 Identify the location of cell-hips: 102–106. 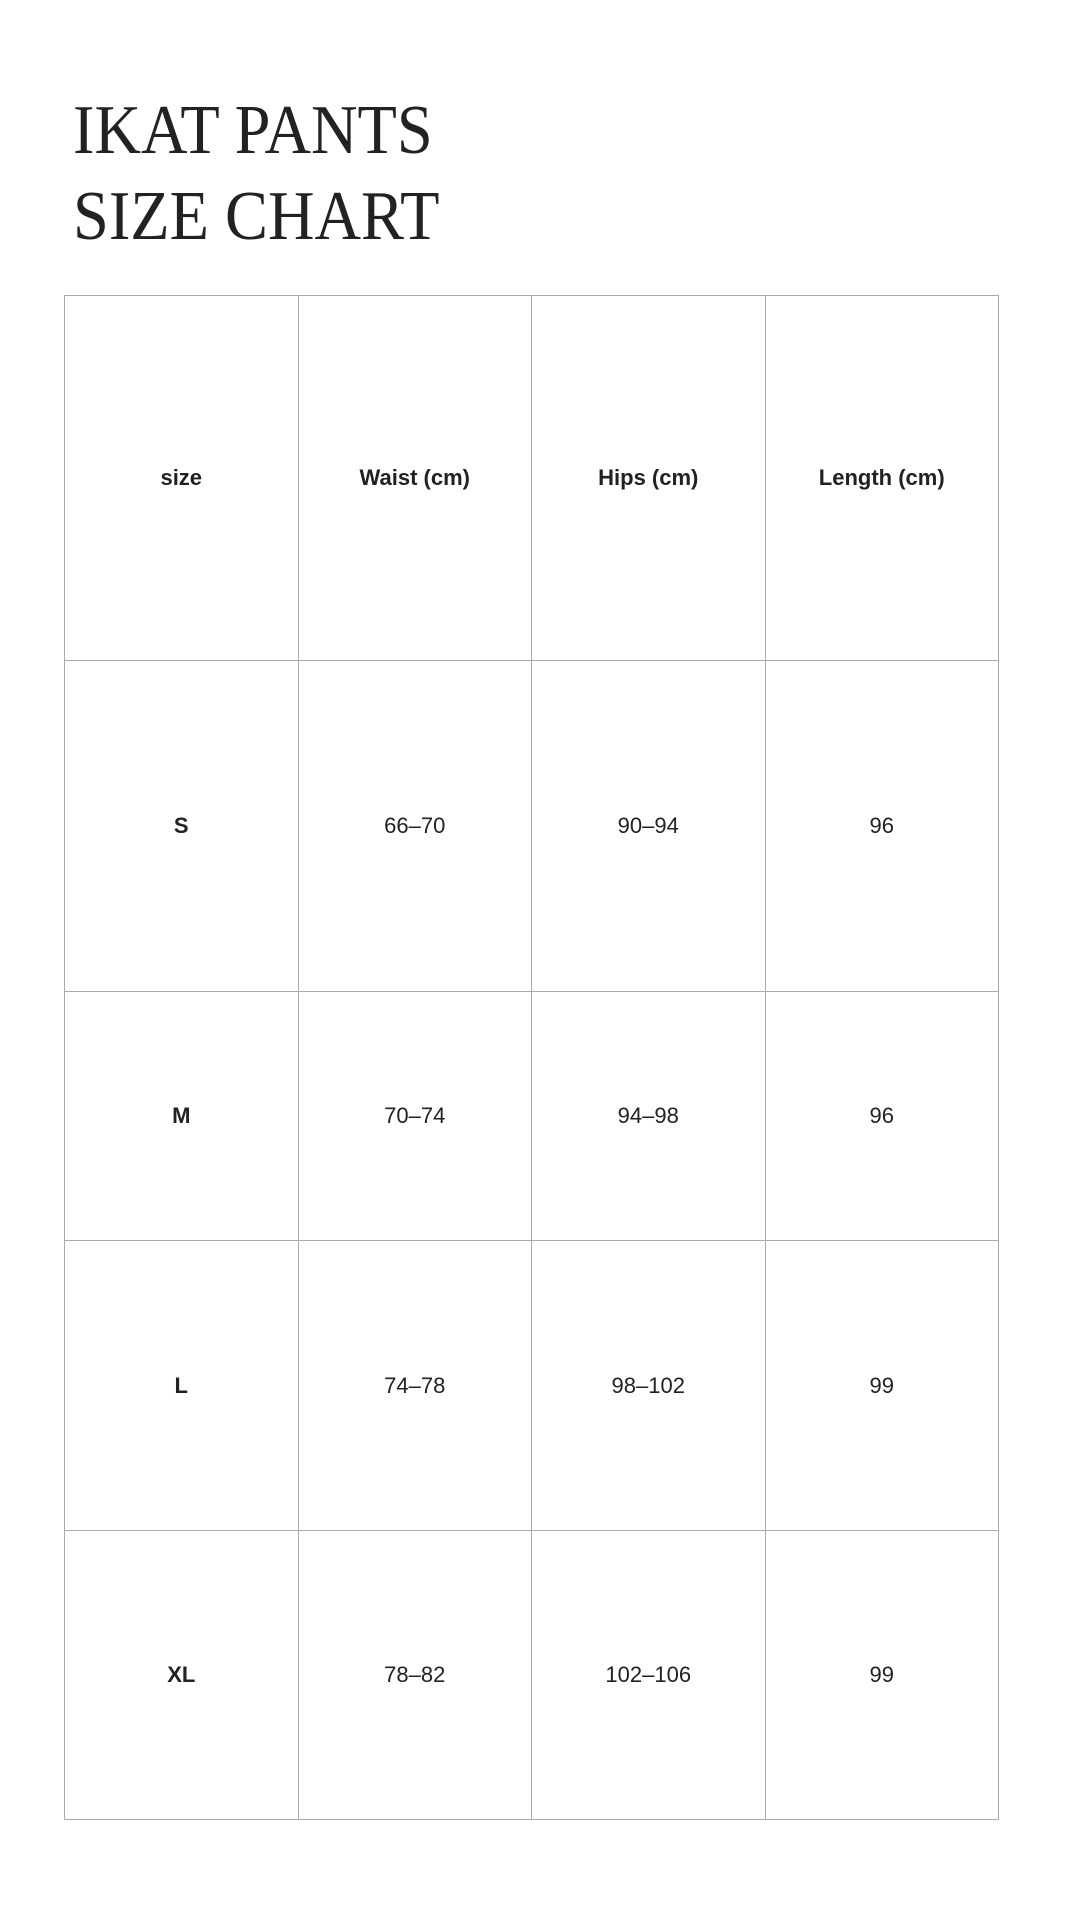
(648, 1675).